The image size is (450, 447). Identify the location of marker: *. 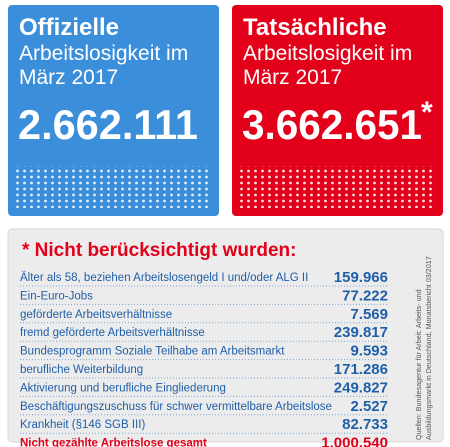
(427, 112).